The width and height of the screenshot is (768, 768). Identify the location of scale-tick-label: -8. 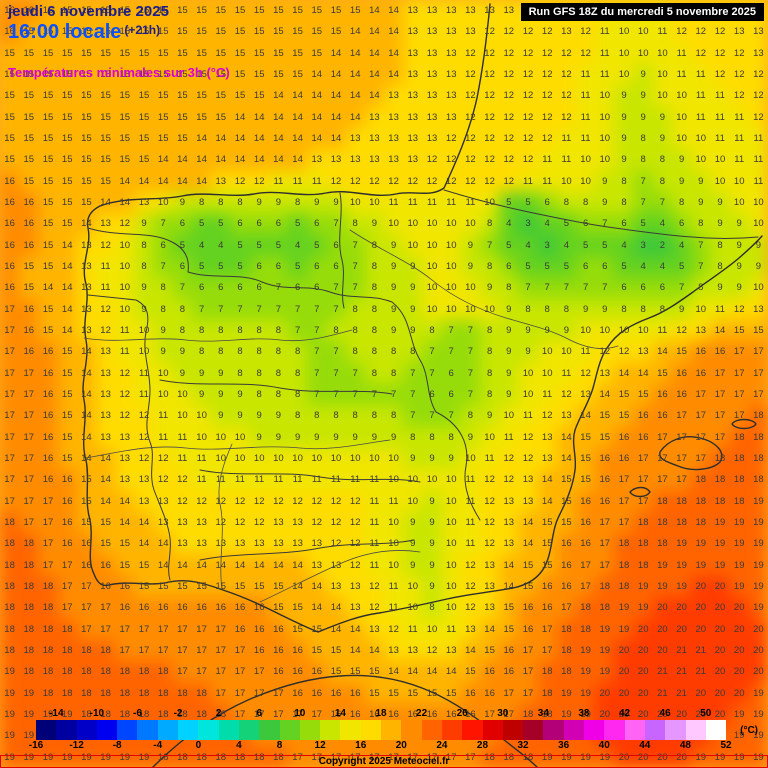
(117, 745).